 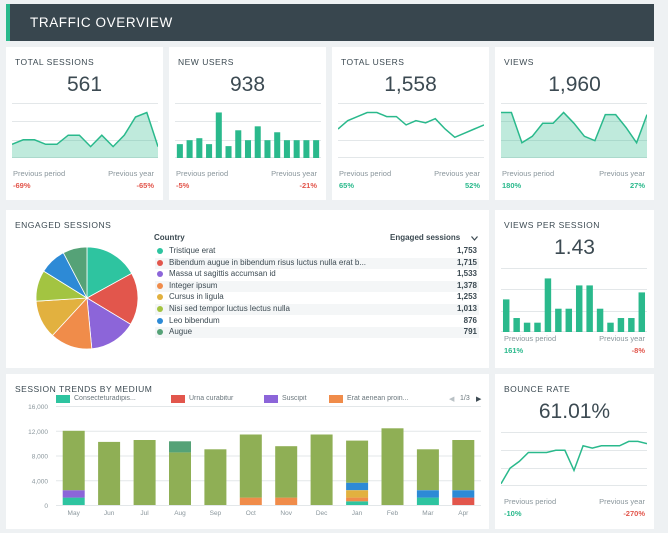 I want to click on legend-label: Urna curabitur, so click(x=211, y=398).